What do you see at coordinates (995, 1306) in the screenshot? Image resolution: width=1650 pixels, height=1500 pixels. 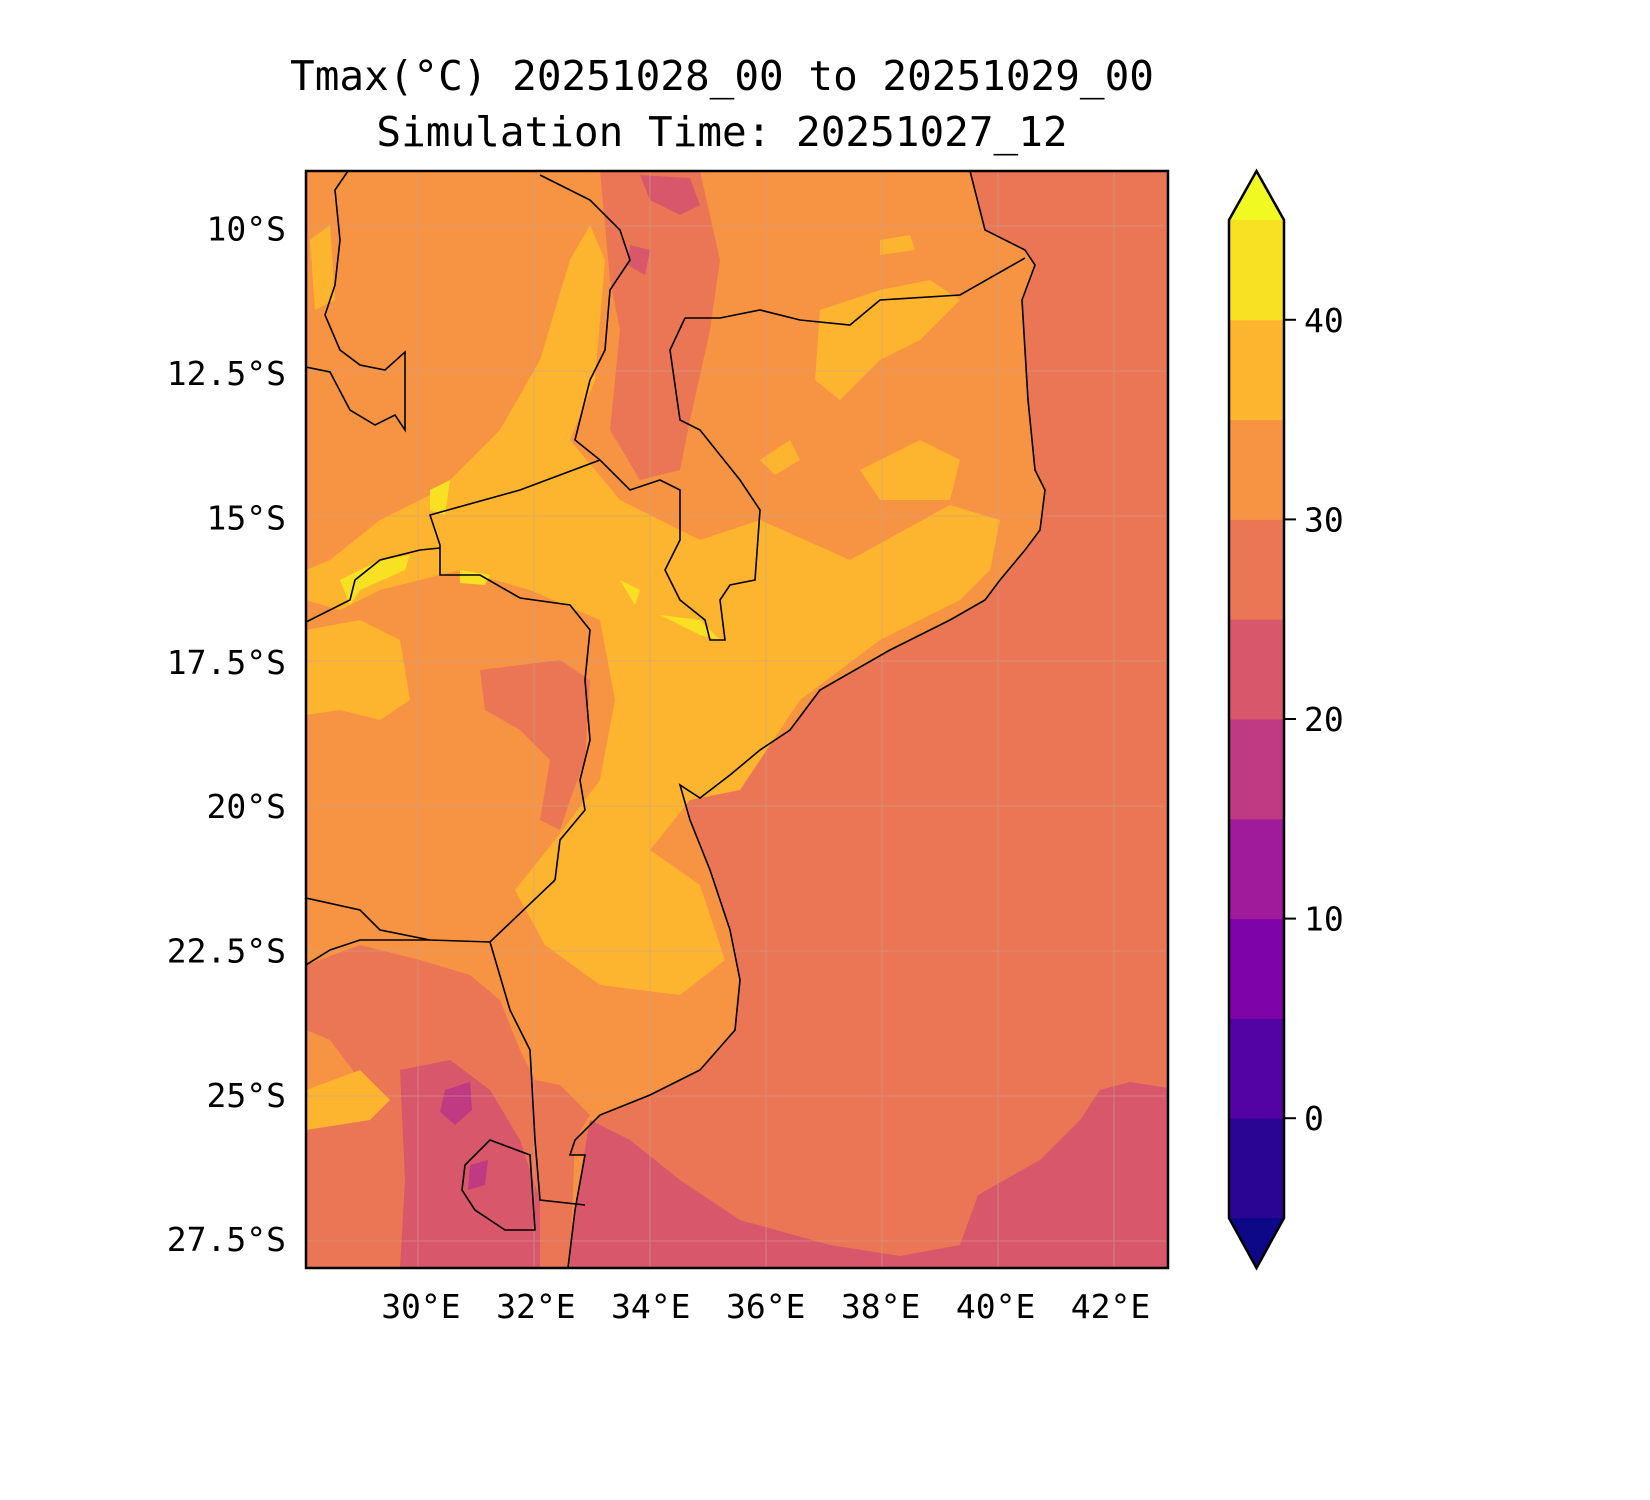 I see `lon-tick-label: 40°E` at bounding box center [995, 1306].